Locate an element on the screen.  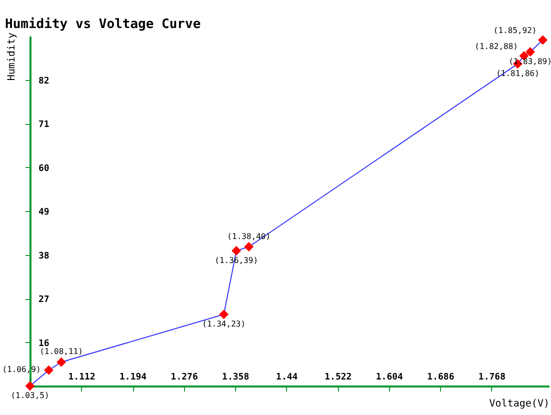
data-label: (1.34,23) is located at coordinates (224, 323).